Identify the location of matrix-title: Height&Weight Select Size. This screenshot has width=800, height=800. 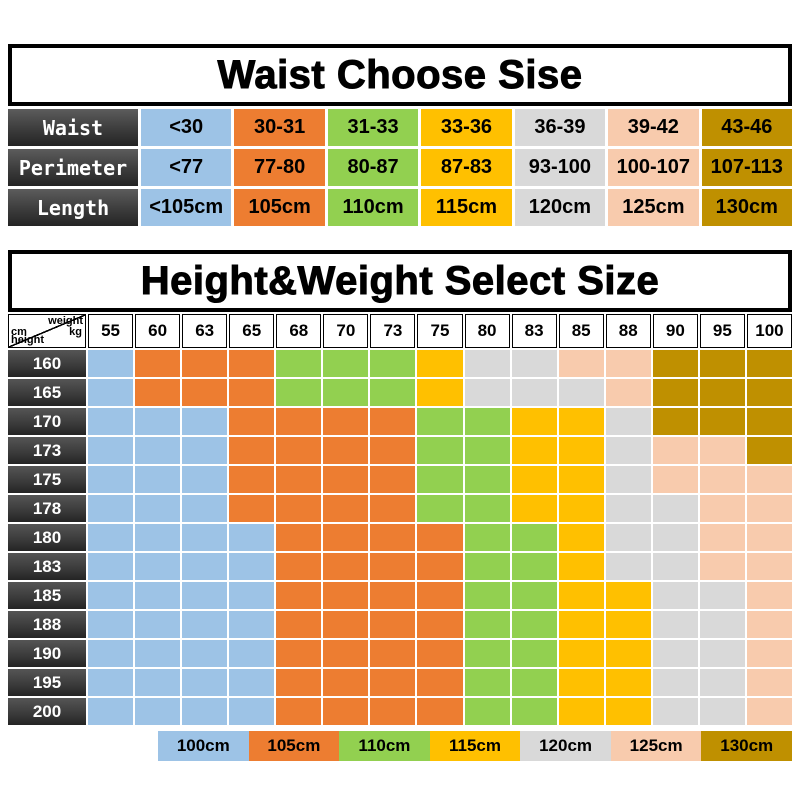
(400, 281).